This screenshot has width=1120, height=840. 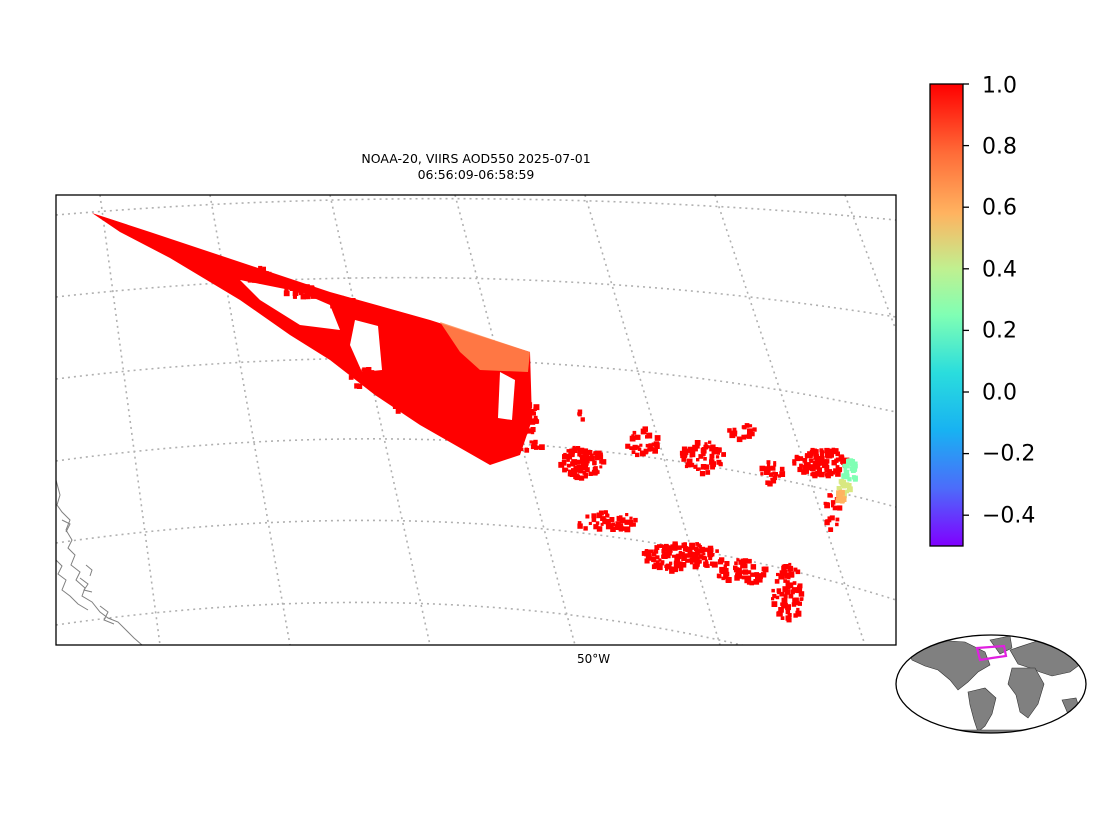 I want to click on colorbar-tick-label: 0.4, so click(x=999, y=270).